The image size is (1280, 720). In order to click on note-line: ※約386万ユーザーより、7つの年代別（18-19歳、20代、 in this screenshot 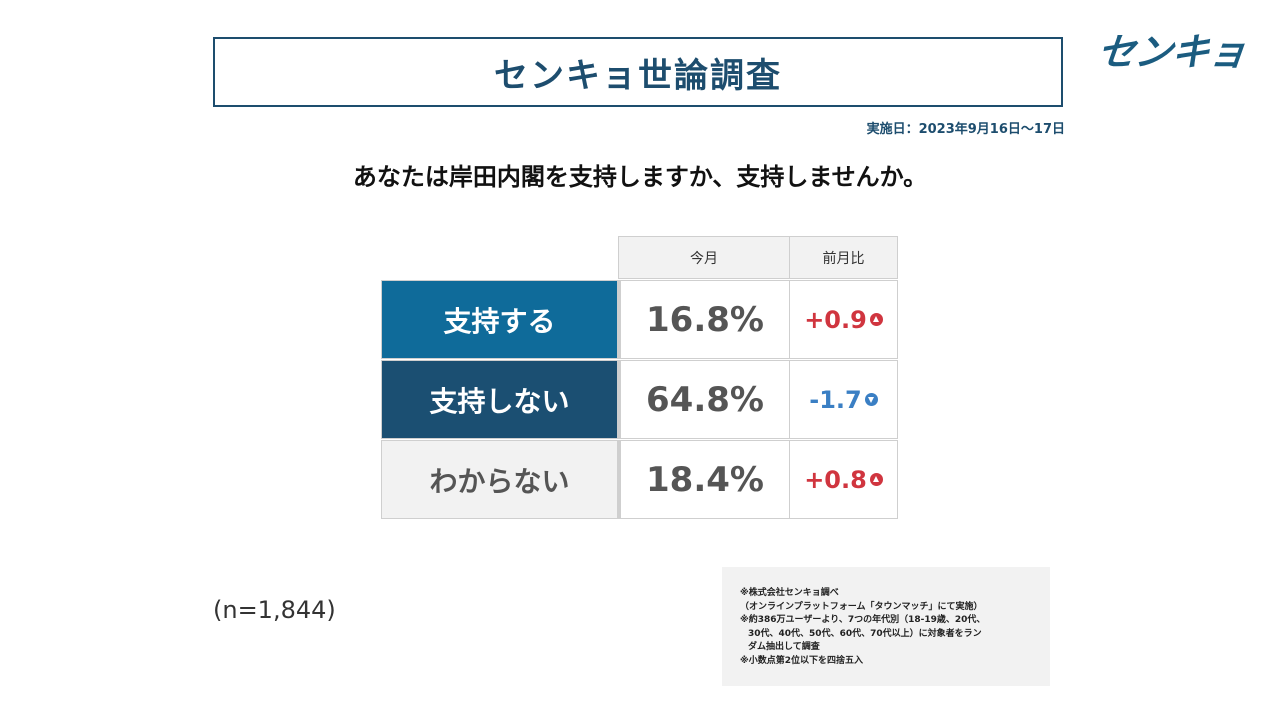, I will do `click(863, 620)`.